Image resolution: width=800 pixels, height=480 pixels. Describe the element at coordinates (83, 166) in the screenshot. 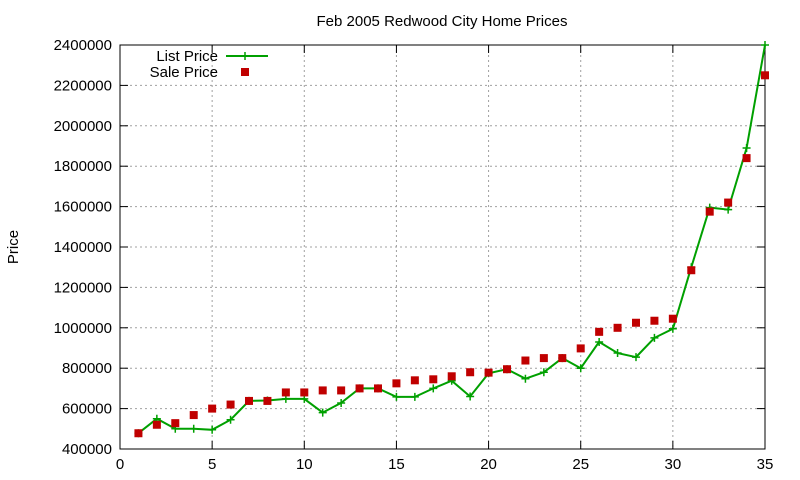

I see `y-tick-label: 1800000` at that location.